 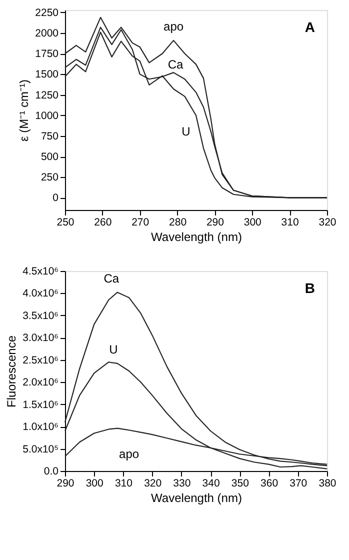 I want to click on annotation: A, so click(x=309, y=27).